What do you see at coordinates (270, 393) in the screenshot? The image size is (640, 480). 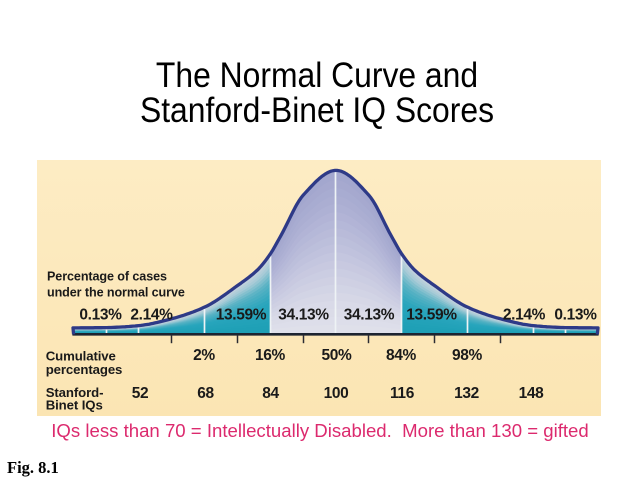 I see `svg-text: 84` at bounding box center [270, 393].